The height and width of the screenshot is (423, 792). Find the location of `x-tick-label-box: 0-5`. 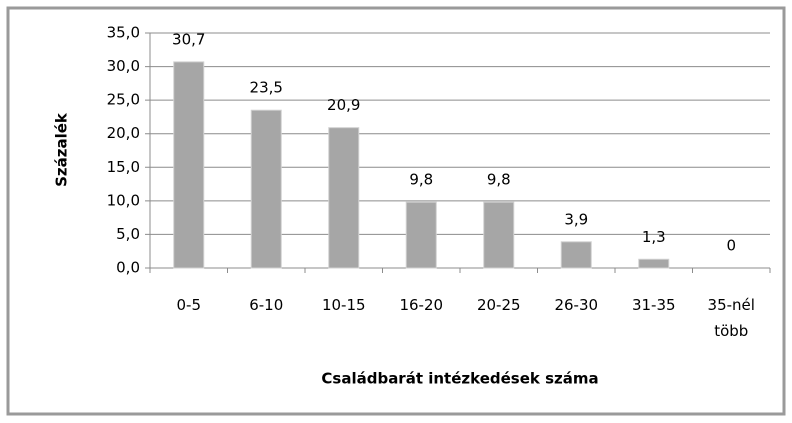

x-tick-label-box: 0-5 is located at coordinates (189, 305).